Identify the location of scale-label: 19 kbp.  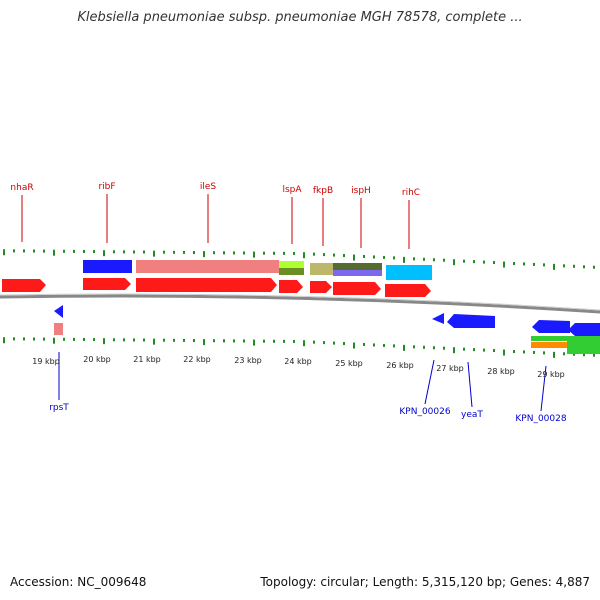
(46, 361).